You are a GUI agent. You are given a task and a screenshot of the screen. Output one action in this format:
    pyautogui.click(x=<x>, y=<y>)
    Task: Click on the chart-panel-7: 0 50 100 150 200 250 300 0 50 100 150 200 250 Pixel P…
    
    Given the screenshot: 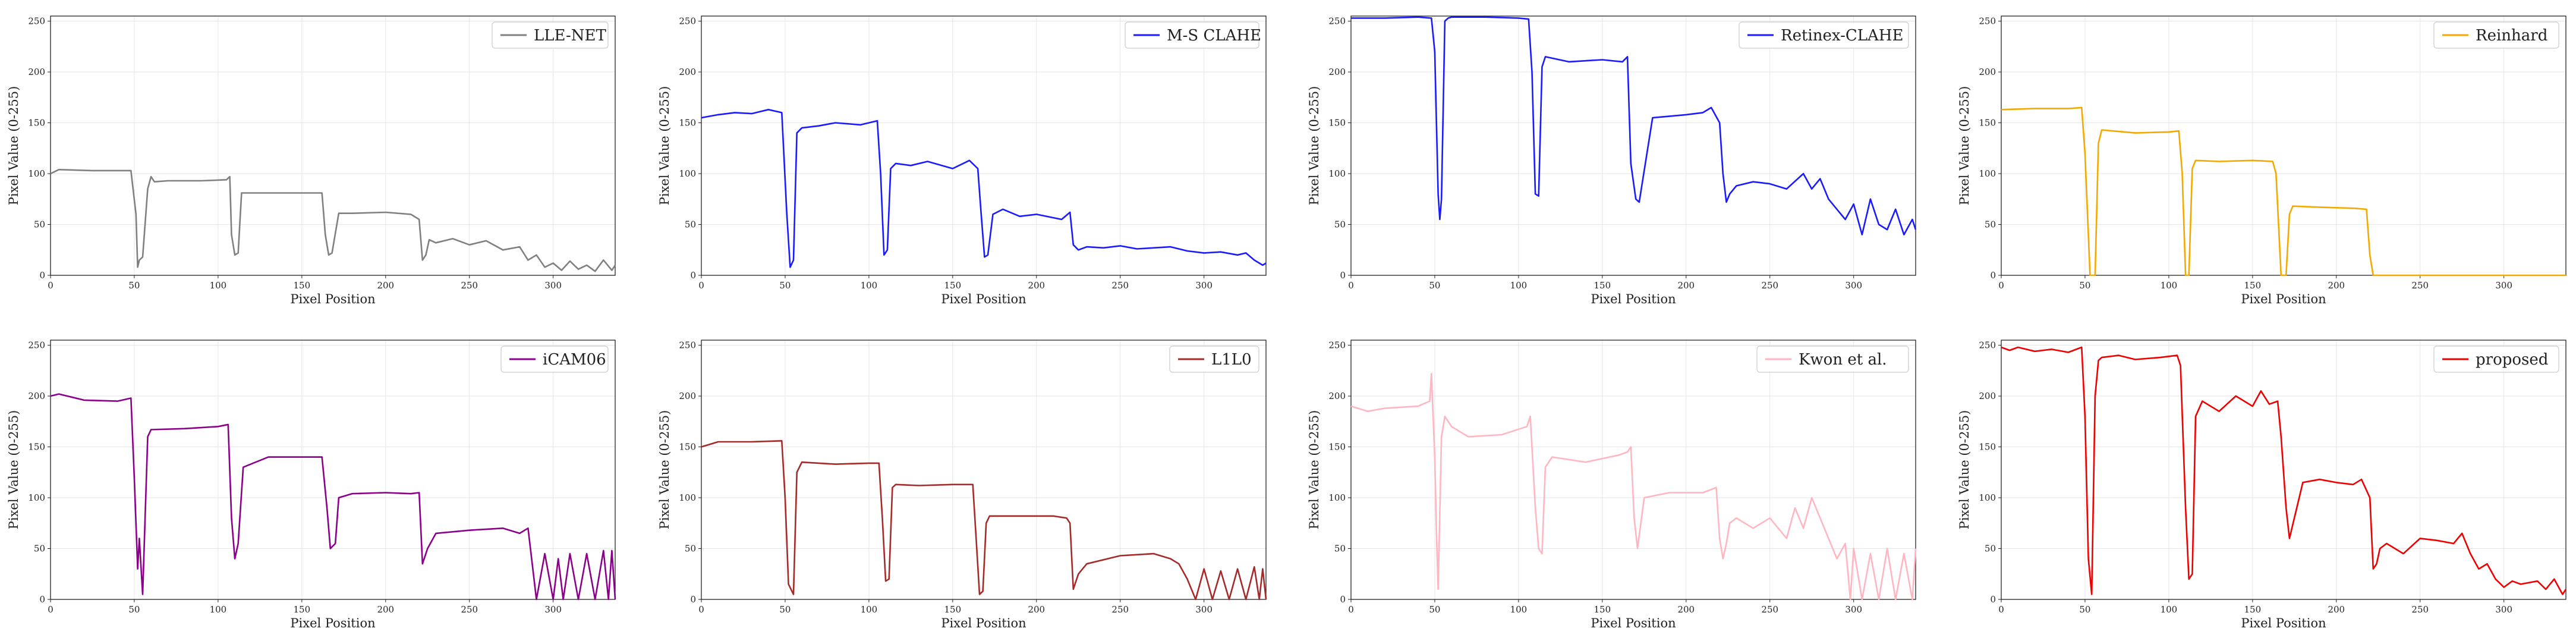 What is the action you would take?
    pyautogui.click(x=1612, y=485)
    